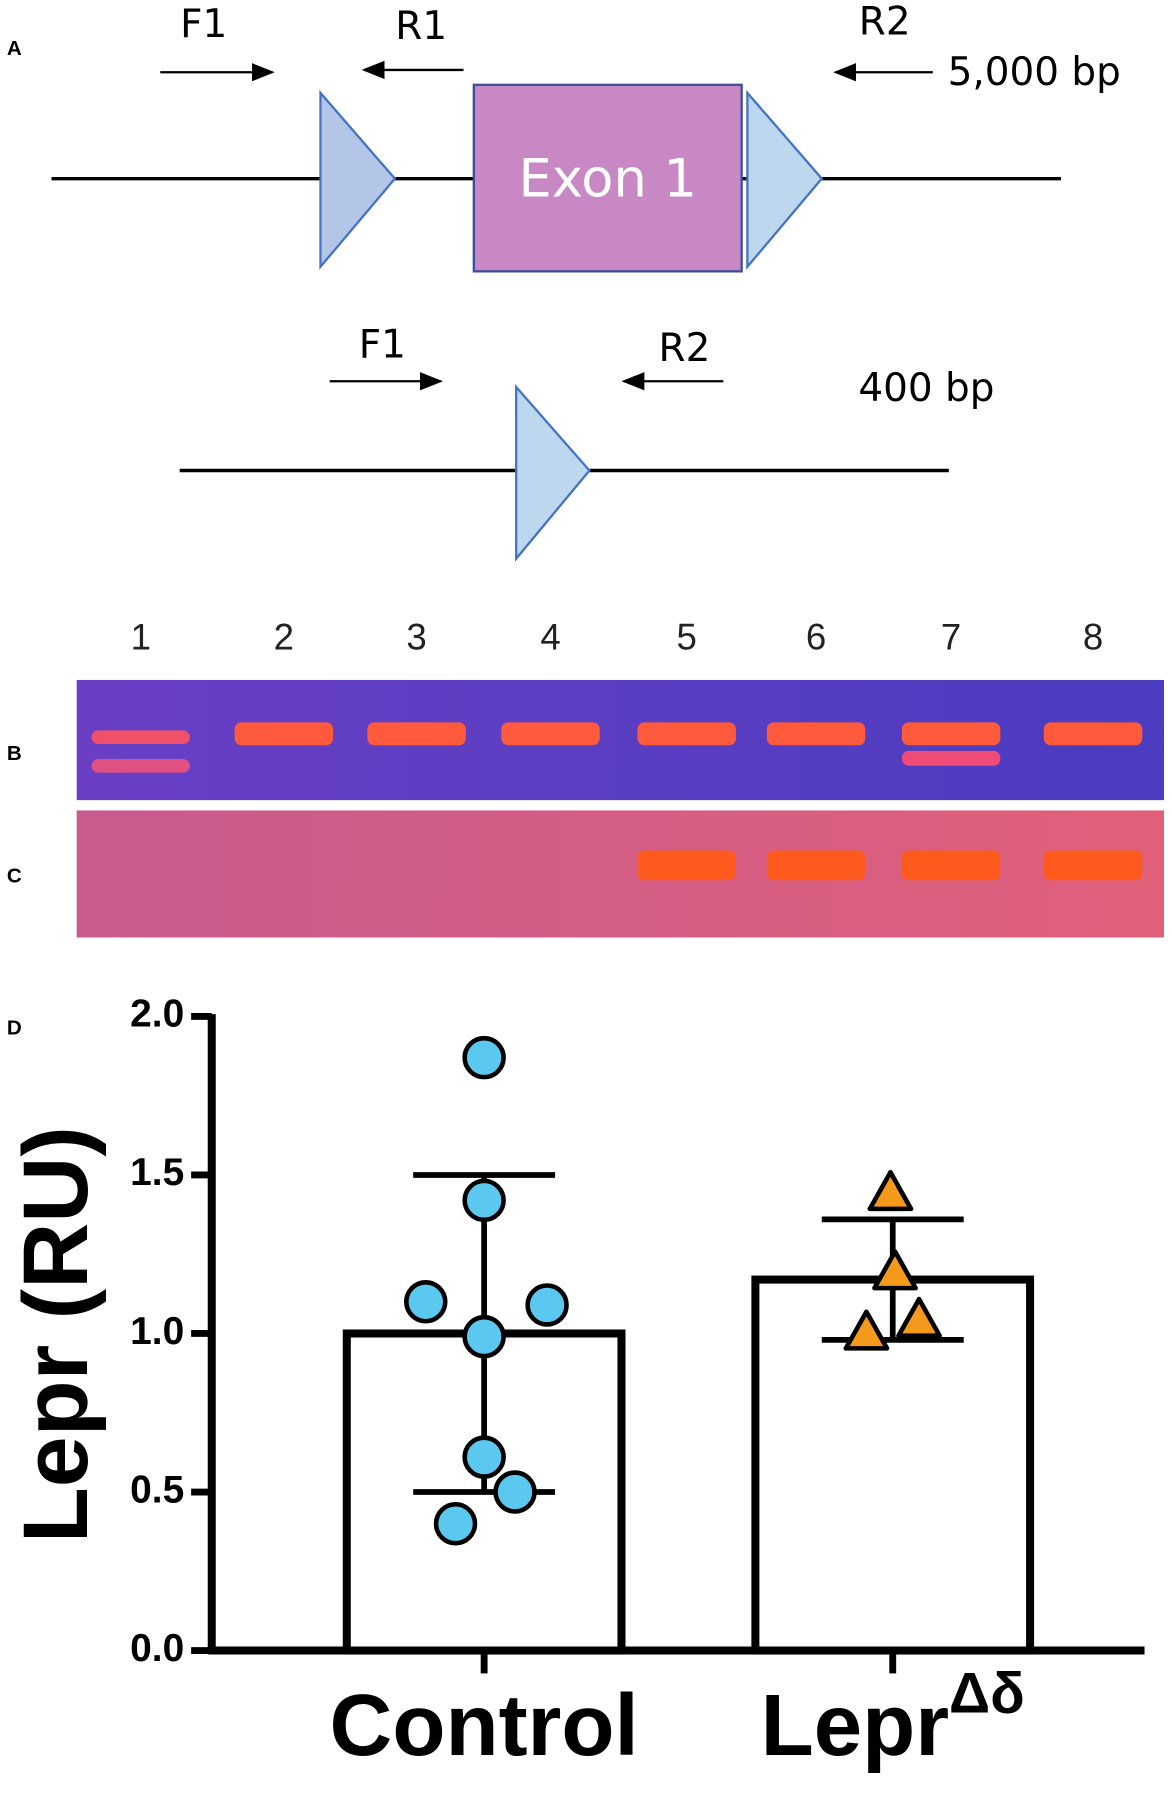 The height and width of the screenshot is (1796, 1172). I want to click on x-tick-label: Control, so click(484, 1725).